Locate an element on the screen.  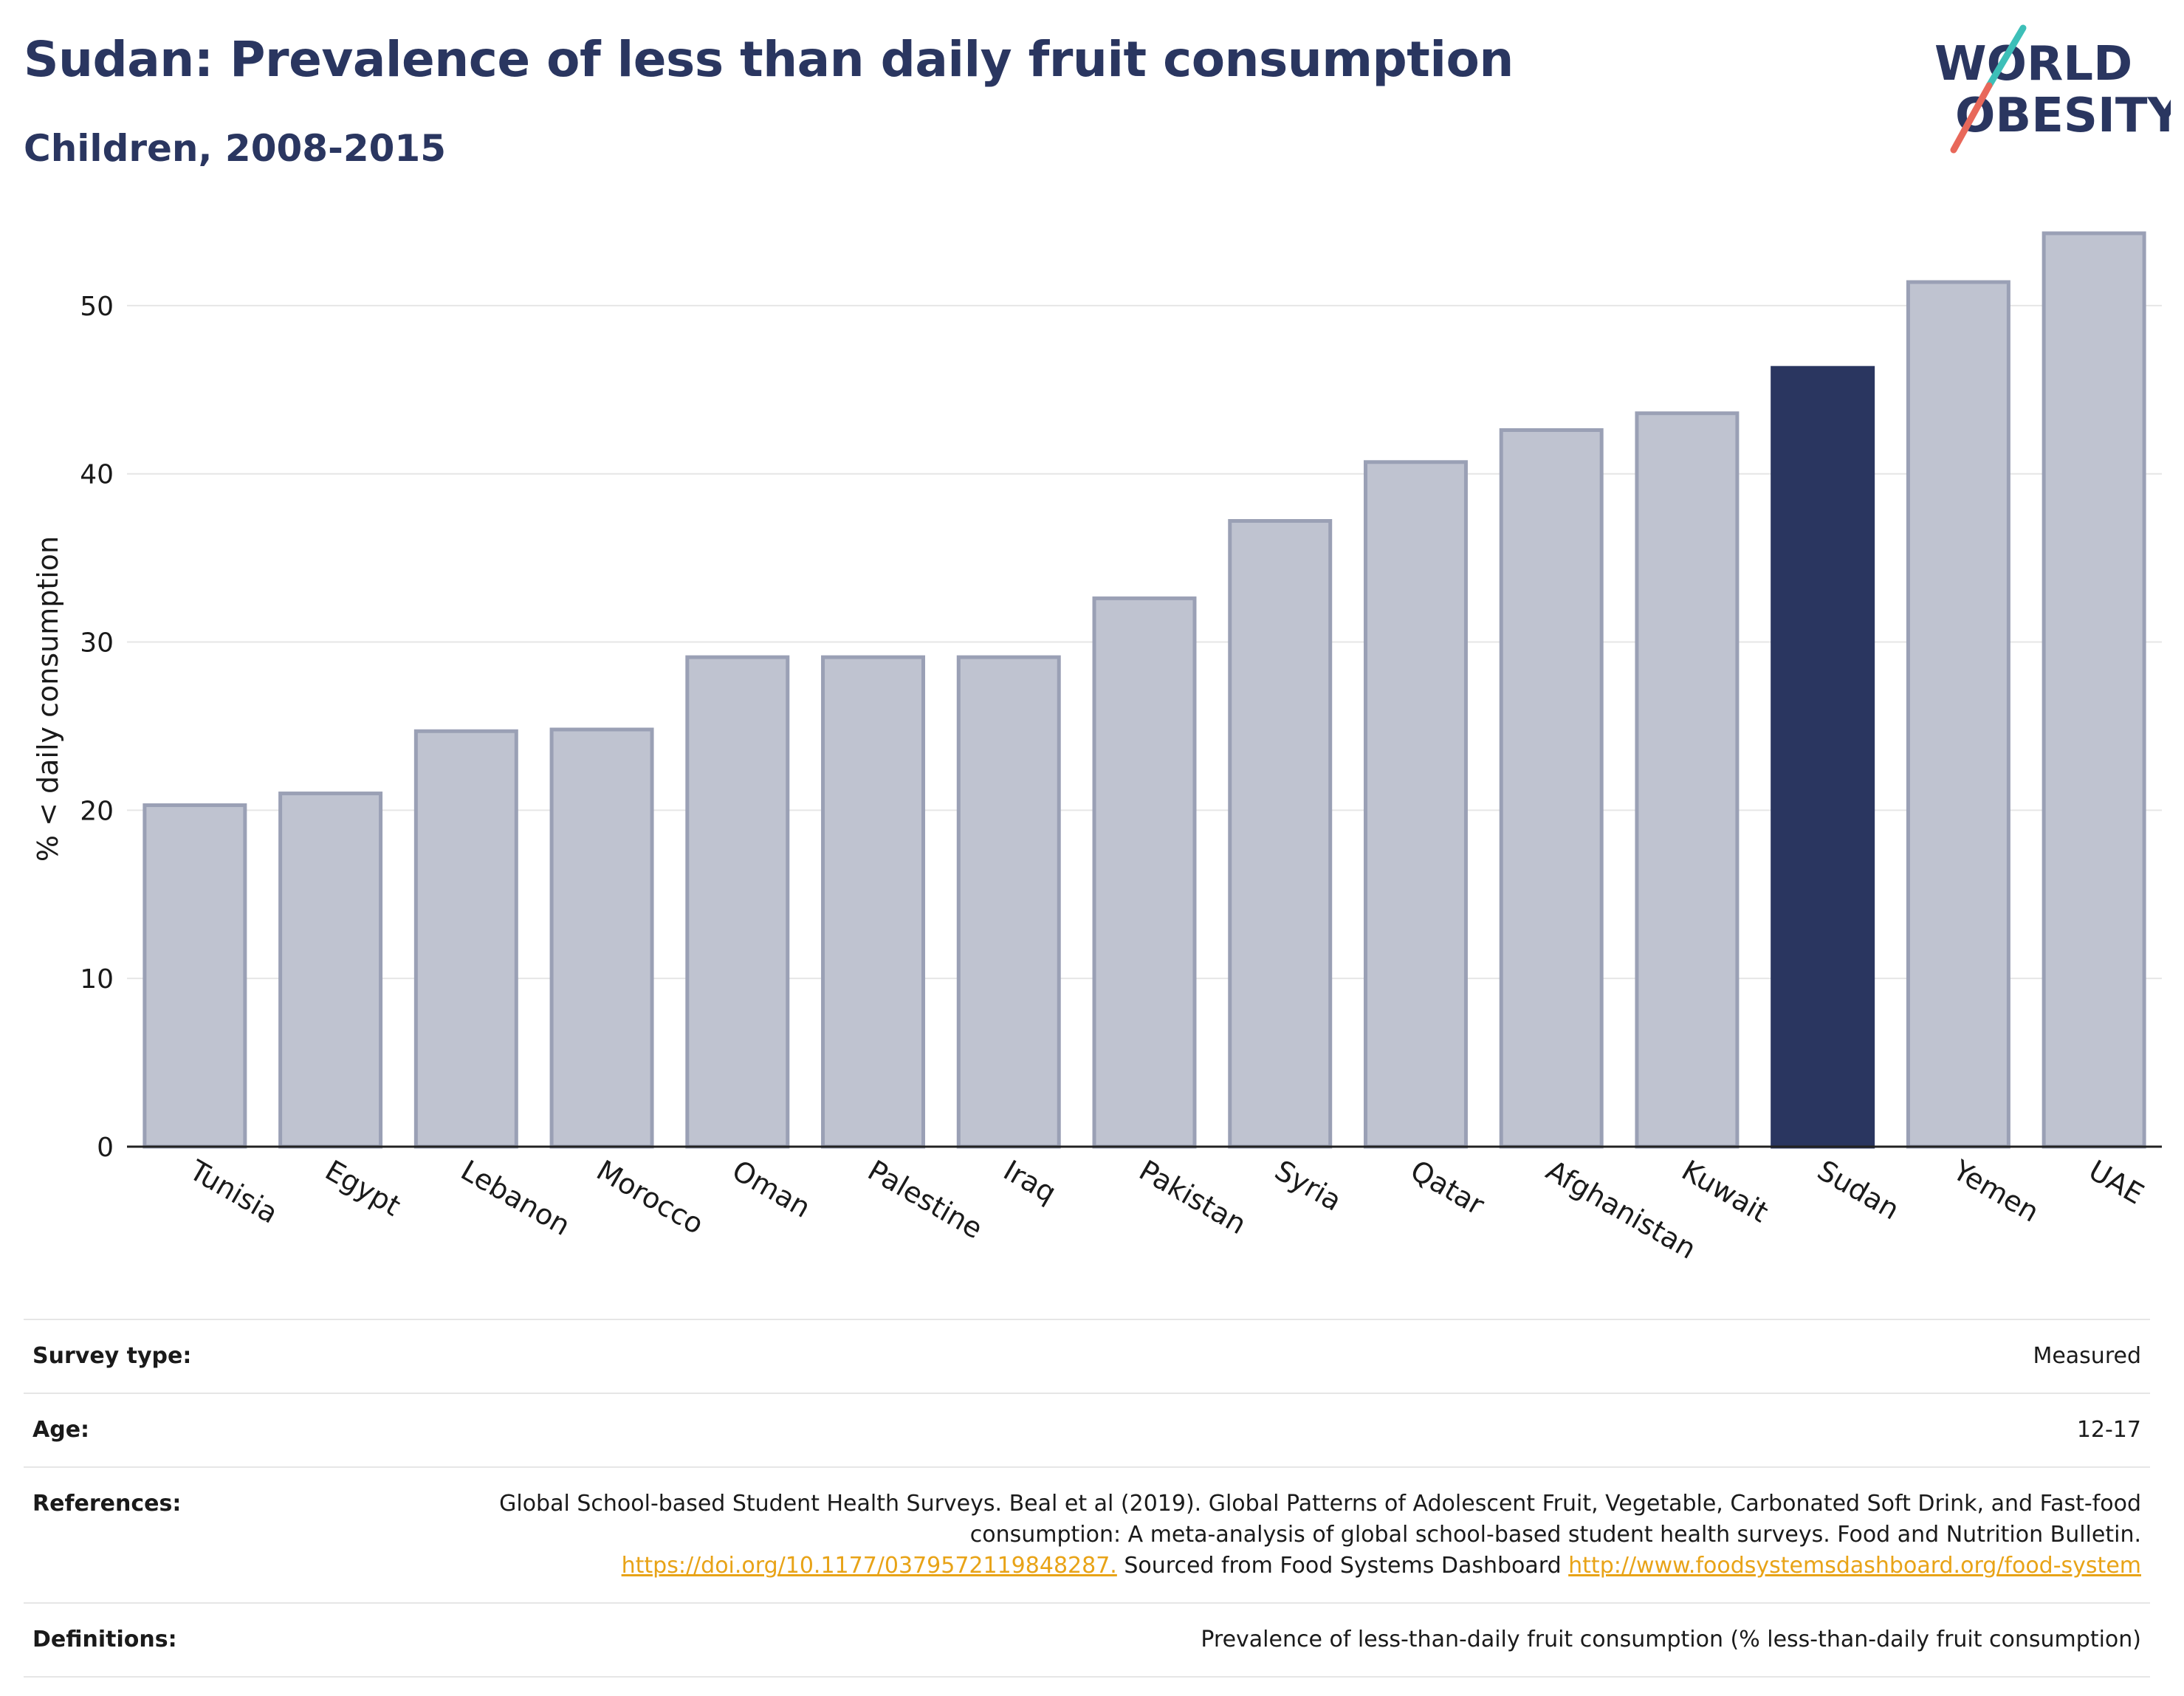
chart-subtitle: Children, 2008-2015 is located at coordinates (235, 148).